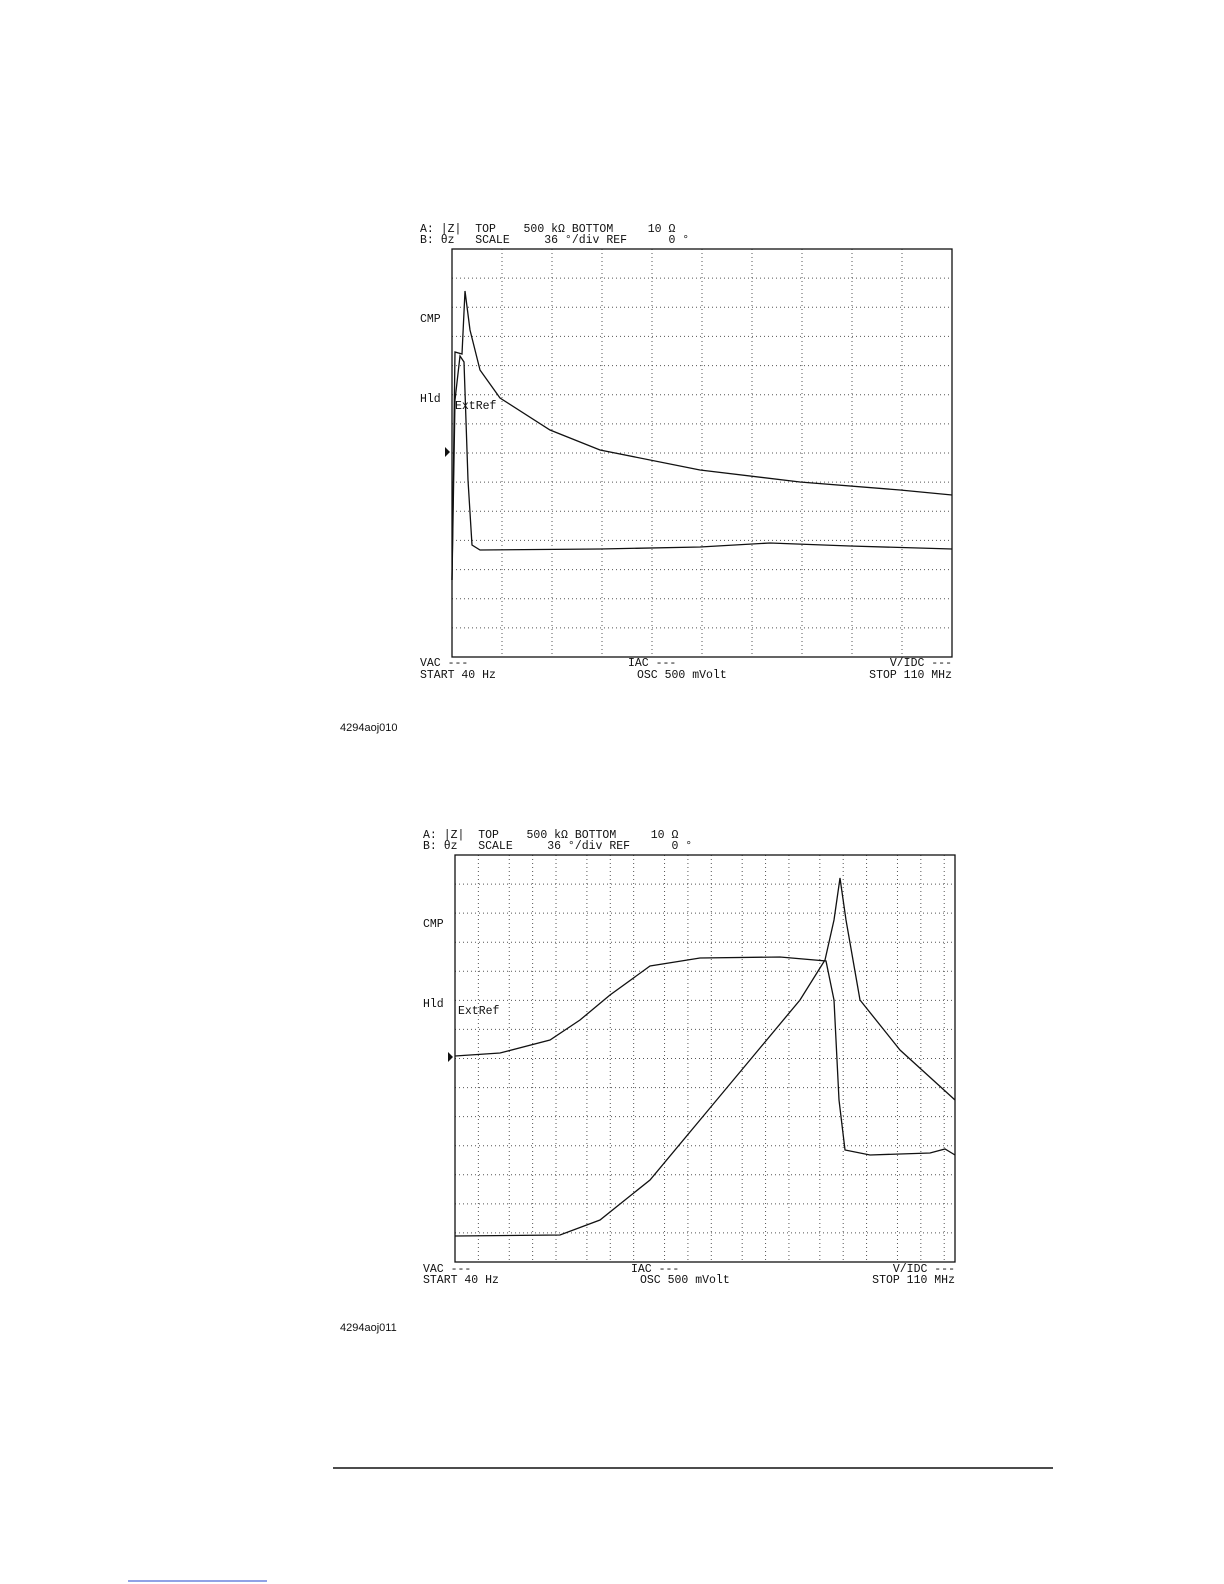  Describe the element at coordinates (369, 728) in the screenshot. I see `figure-id: 4294aoj010` at that location.